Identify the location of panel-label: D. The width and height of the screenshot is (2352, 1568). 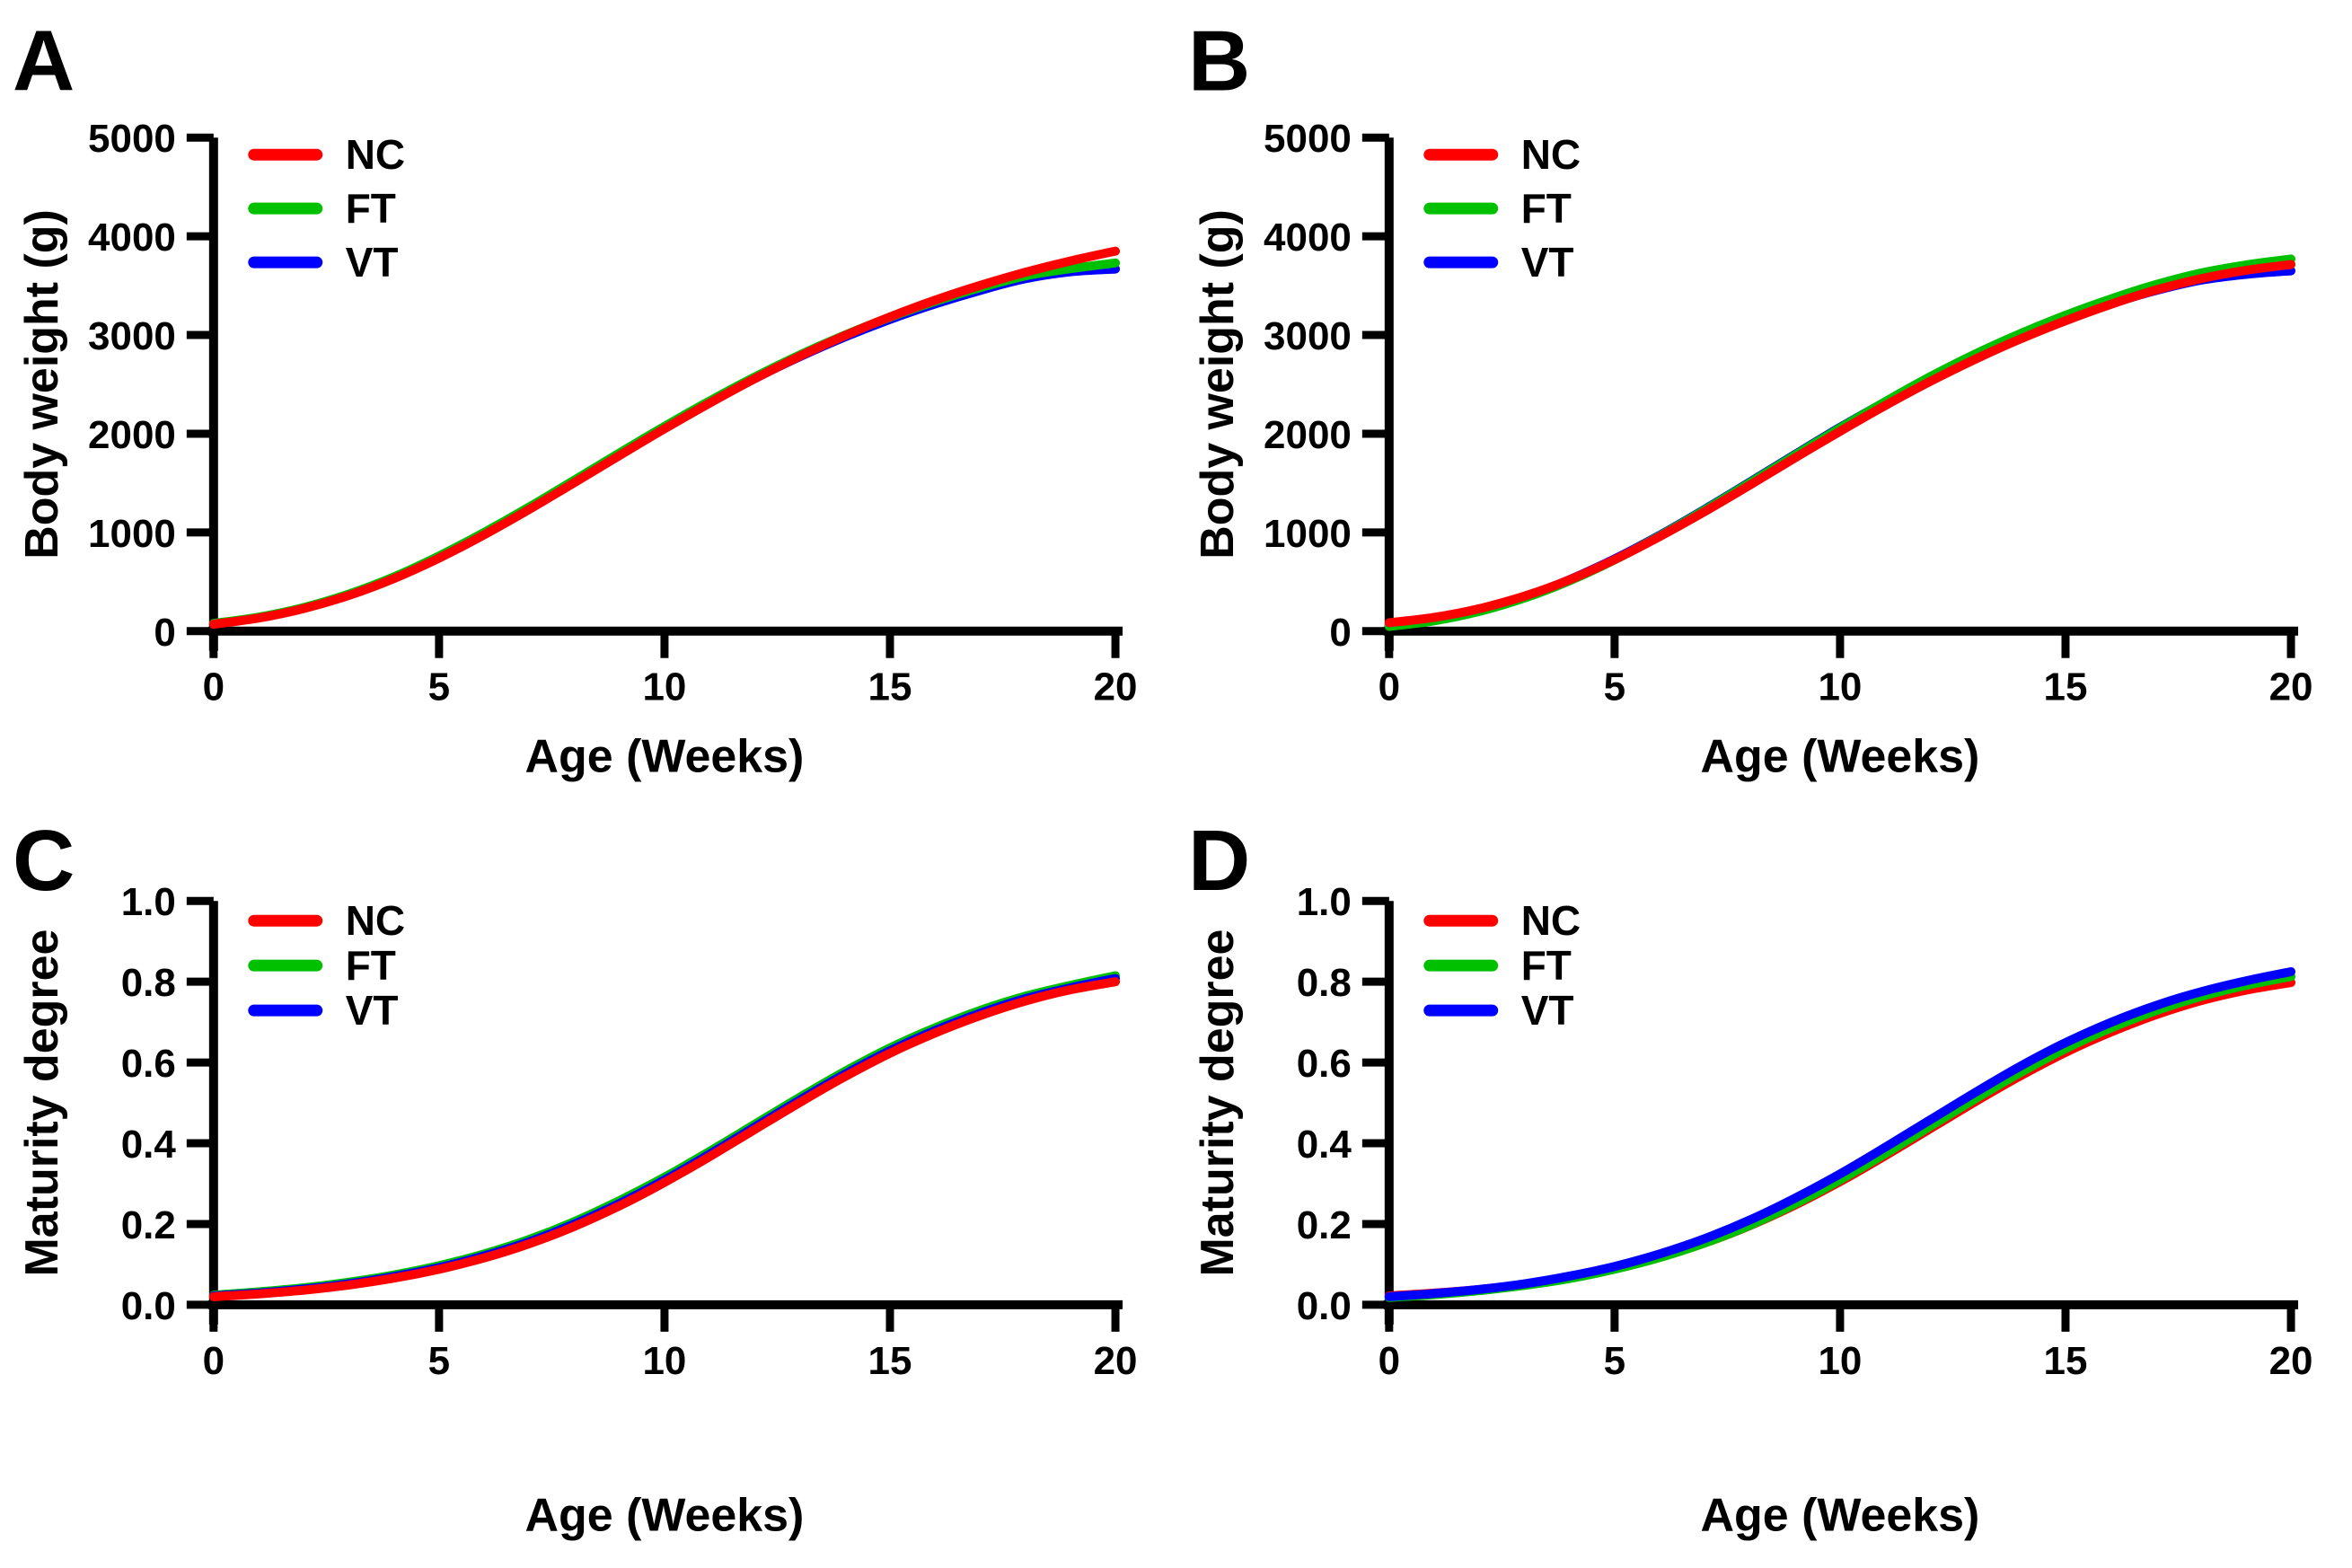
(1219, 861).